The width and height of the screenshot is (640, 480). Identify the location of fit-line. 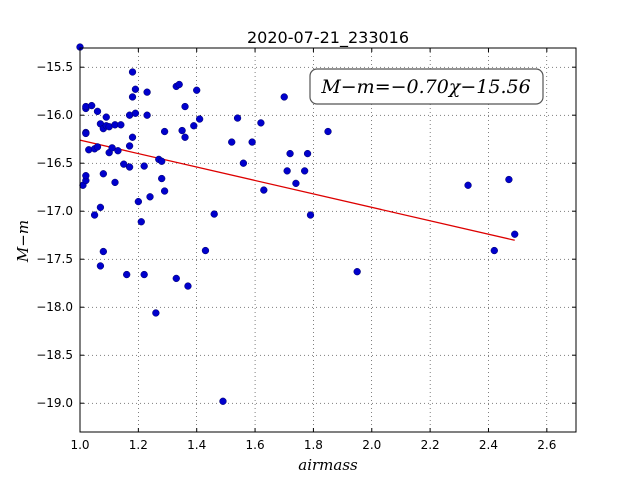
(297, 190).